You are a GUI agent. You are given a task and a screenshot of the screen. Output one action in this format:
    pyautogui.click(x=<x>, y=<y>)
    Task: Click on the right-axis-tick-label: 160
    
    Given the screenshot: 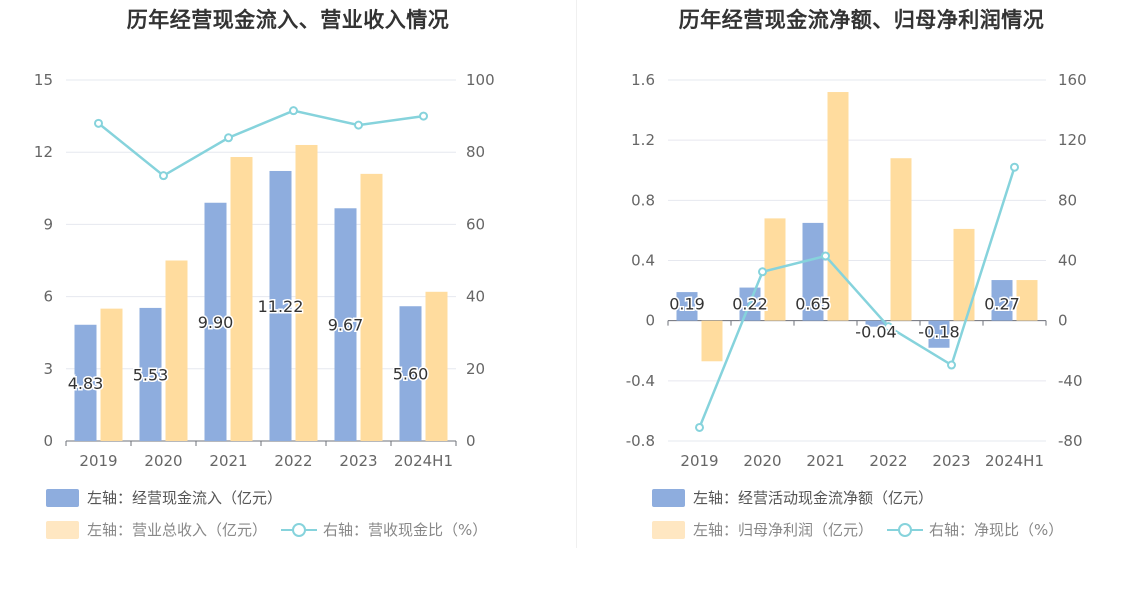 What is the action you would take?
    pyautogui.click(x=1072, y=80)
    